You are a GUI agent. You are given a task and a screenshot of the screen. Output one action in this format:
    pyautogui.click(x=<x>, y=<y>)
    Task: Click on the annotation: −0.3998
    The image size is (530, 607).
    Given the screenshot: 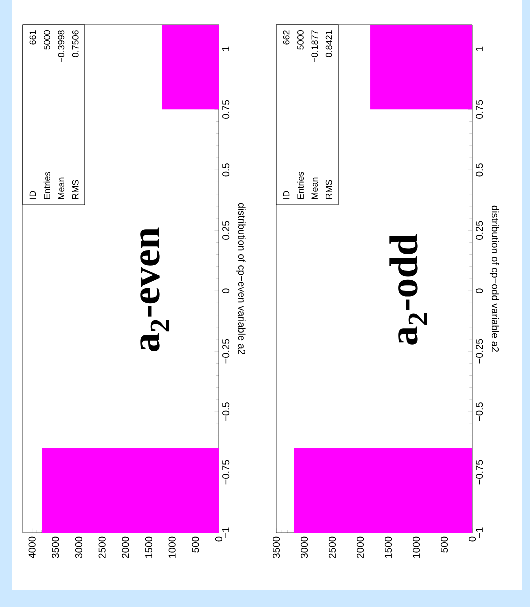 What is the action you would take?
    pyautogui.click(x=61, y=46)
    